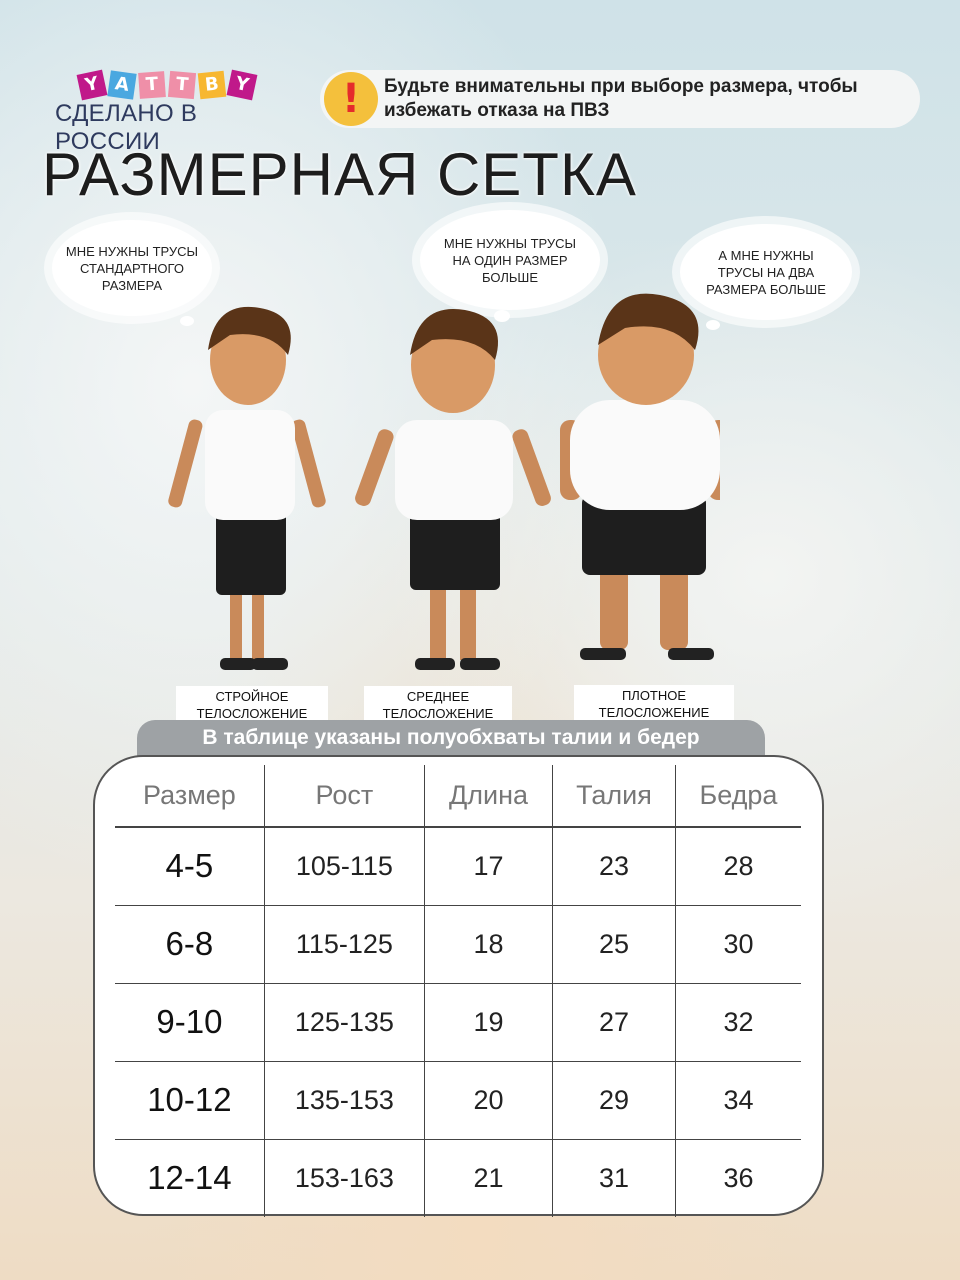  I want to click on table-header-row: Размер Рост Длина Талия Бедра, so click(458, 796).